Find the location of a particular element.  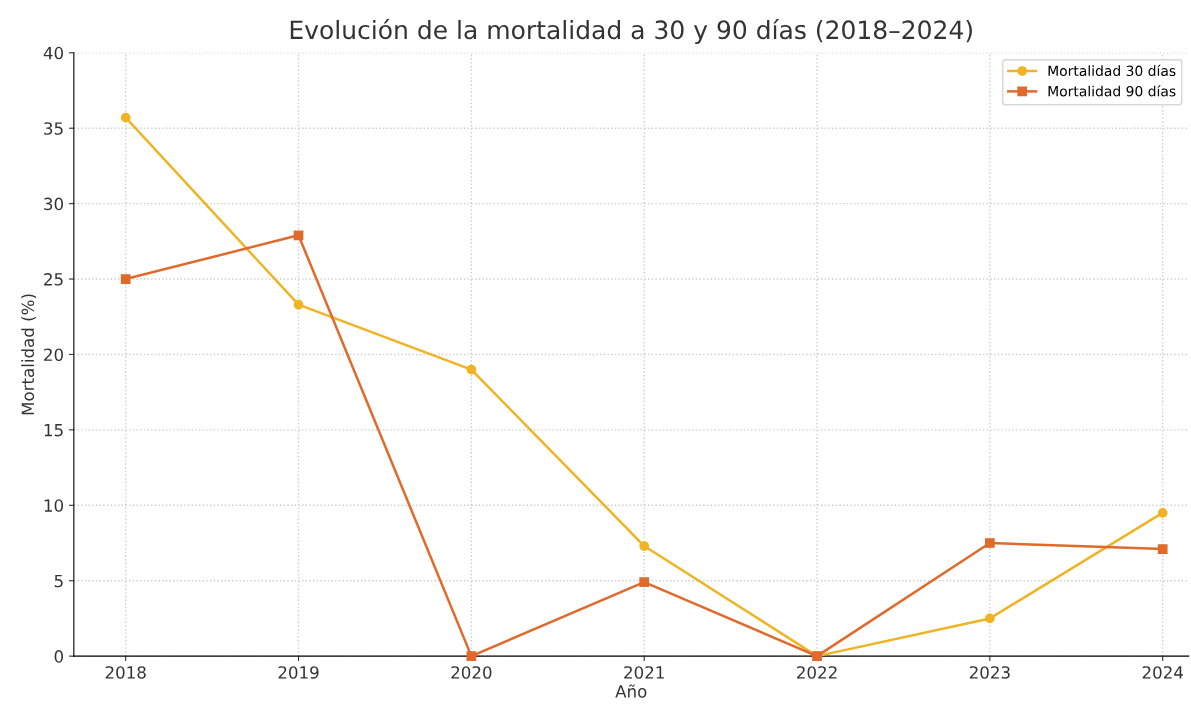

y-tick-label: 10 is located at coordinates (54, 505).